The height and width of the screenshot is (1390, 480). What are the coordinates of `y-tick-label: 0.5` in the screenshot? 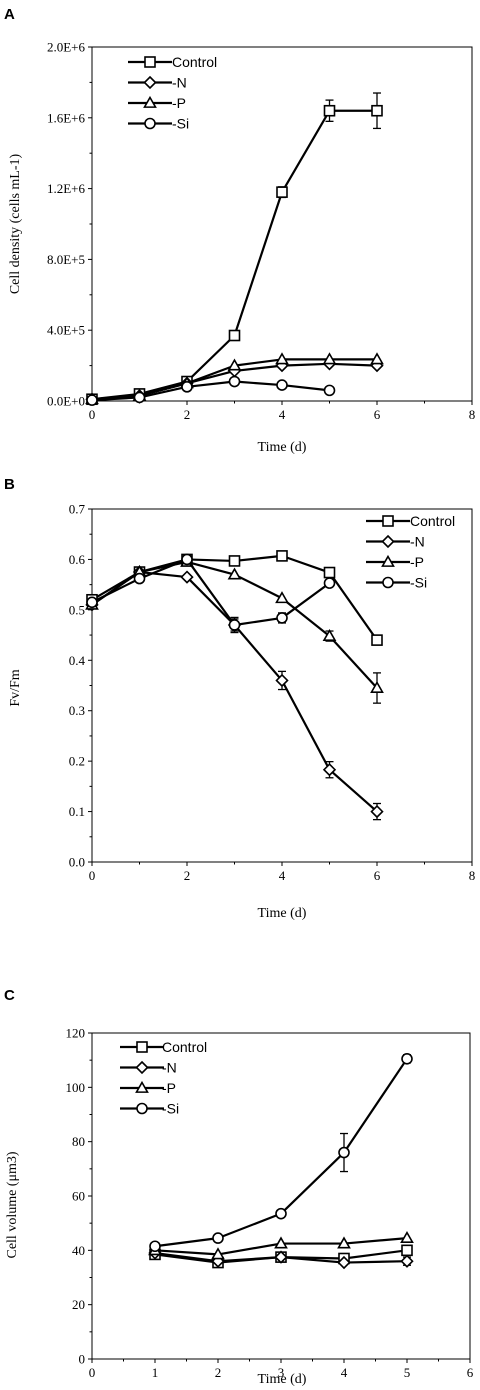 It's located at (77, 609).